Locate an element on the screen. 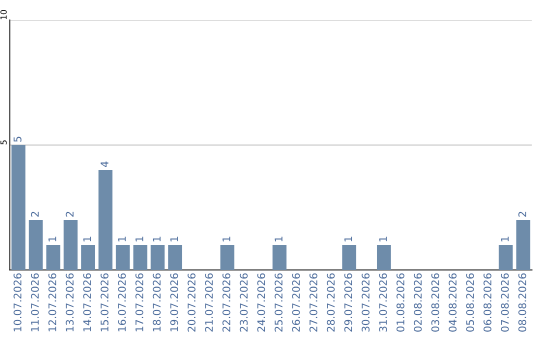 The image size is (540, 340). x-tick-label: 23.07.2026 is located at coordinates (244, 302).